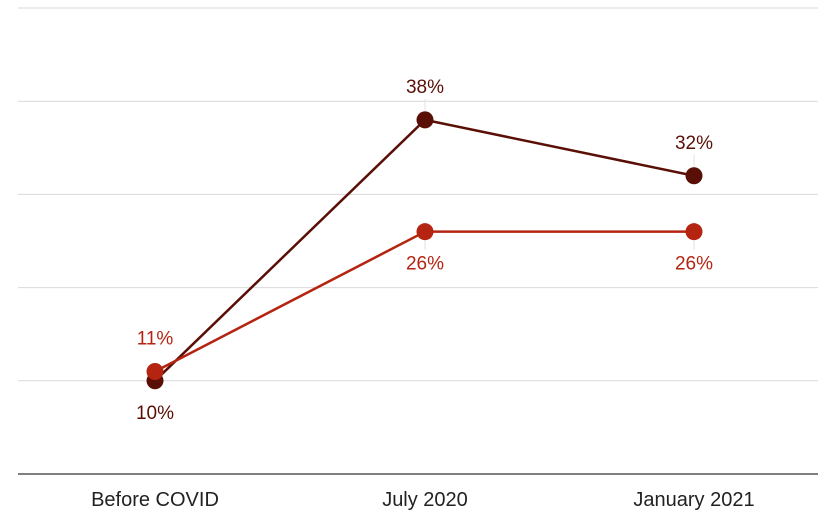 The image size is (835, 516). I want to click on x-tick-label: January 2021, so click(693, 500).